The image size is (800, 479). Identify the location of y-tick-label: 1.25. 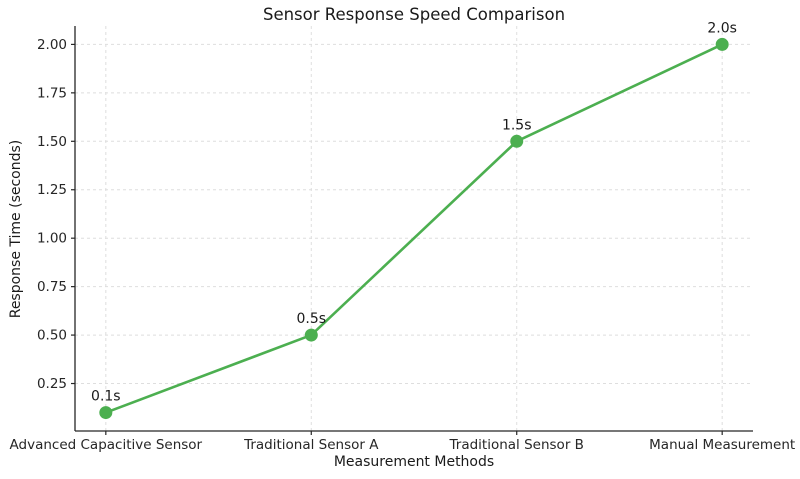
(52, 190).